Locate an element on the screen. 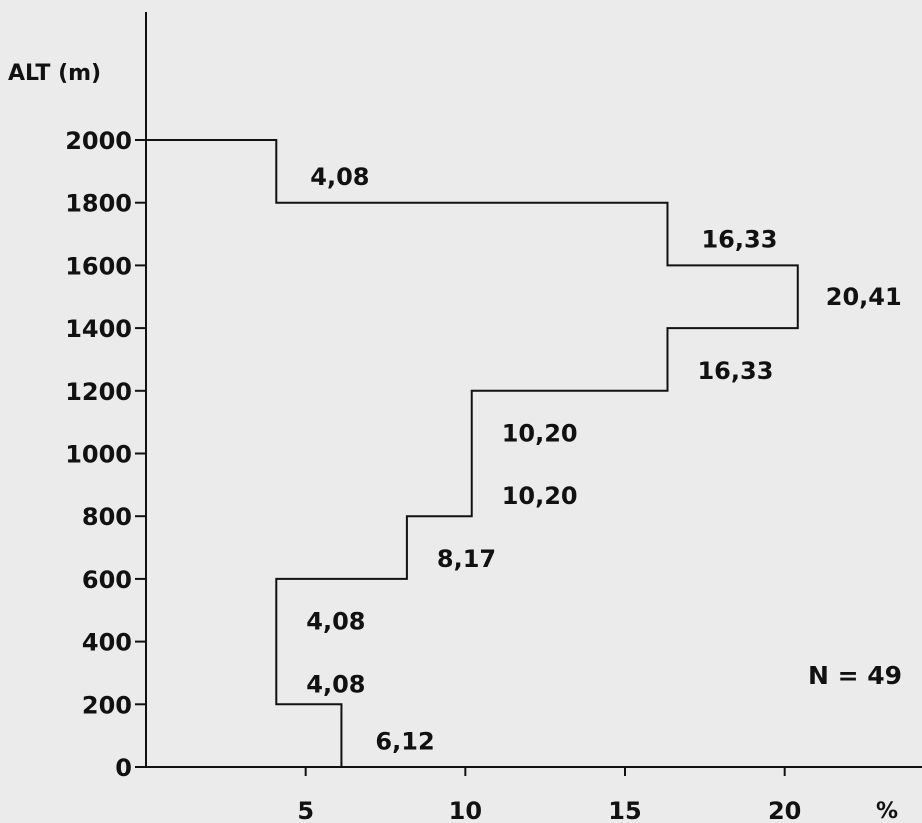 The width and height of the screenshot is (922, 823). y-tick-label: 0 is located at coordinates (123, 768).